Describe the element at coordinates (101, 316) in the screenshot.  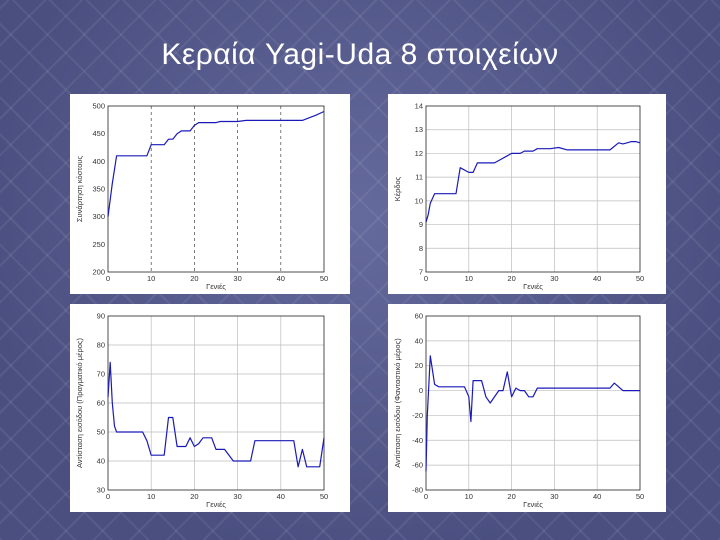
I see `y-tick-label: 90` at that location.